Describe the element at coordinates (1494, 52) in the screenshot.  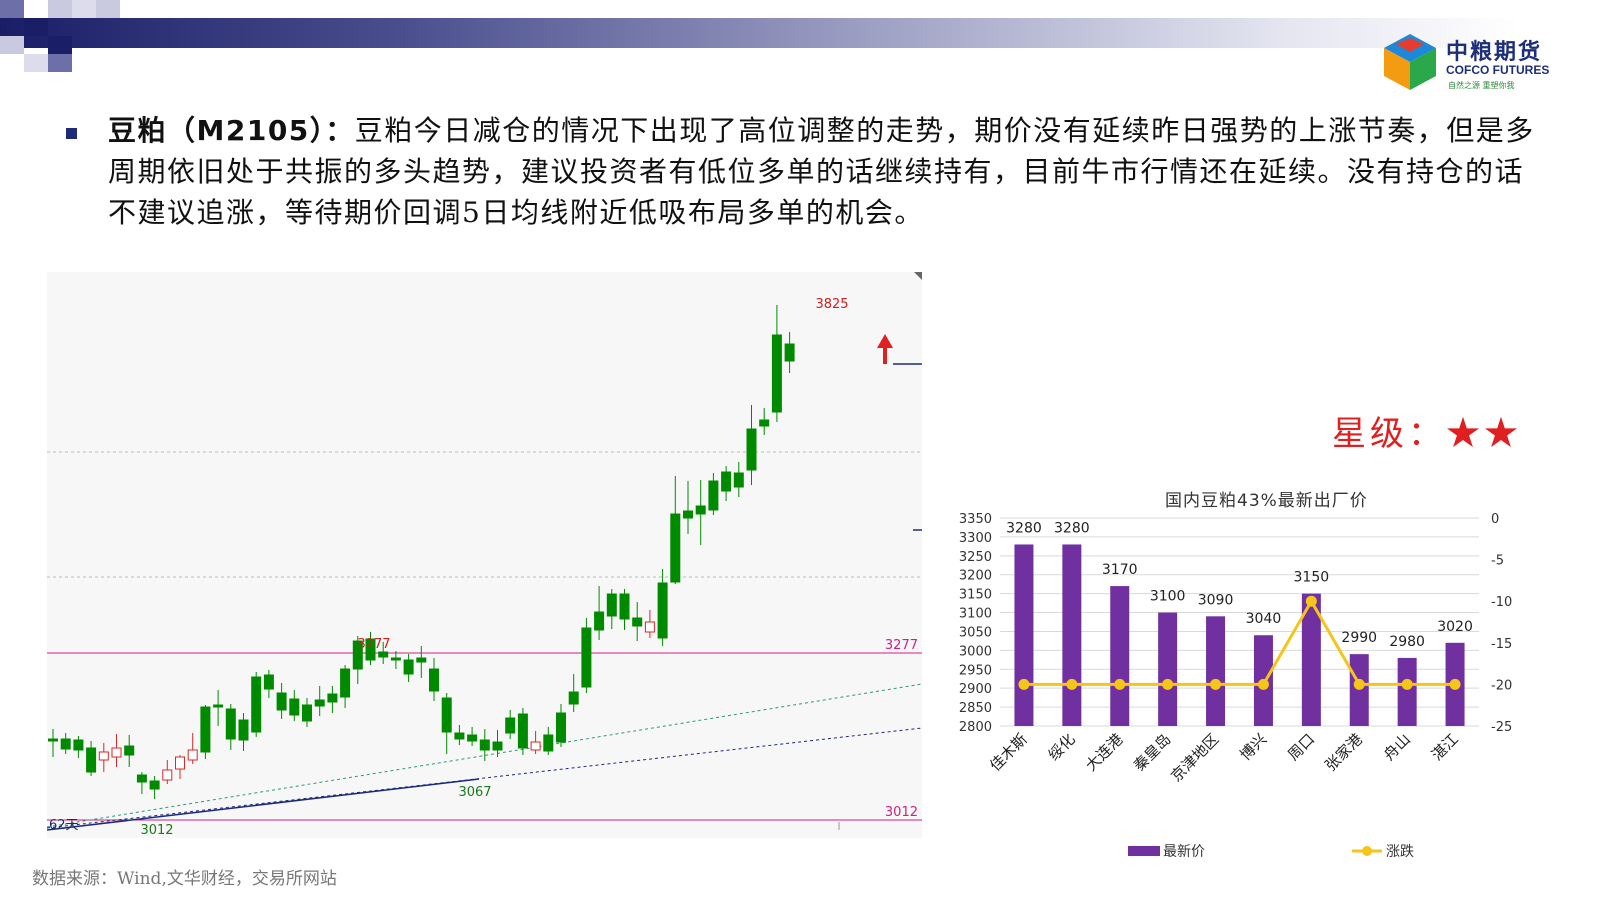
I see `logo-name-cn: 中粮期货` at that location.